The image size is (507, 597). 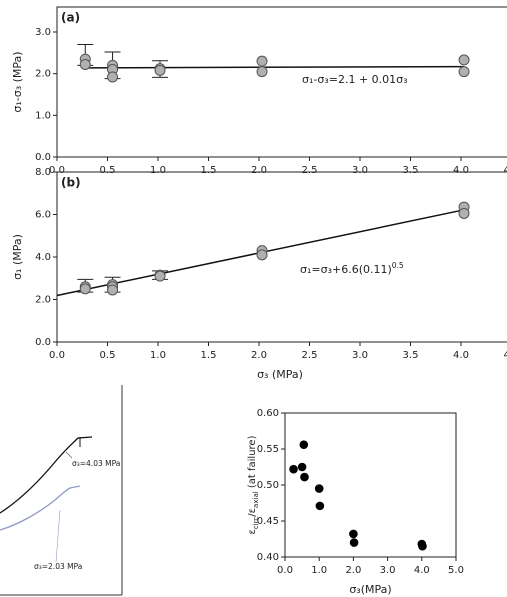 I want to click on y-tick-label: 4.0, so click(x=43, y=257).